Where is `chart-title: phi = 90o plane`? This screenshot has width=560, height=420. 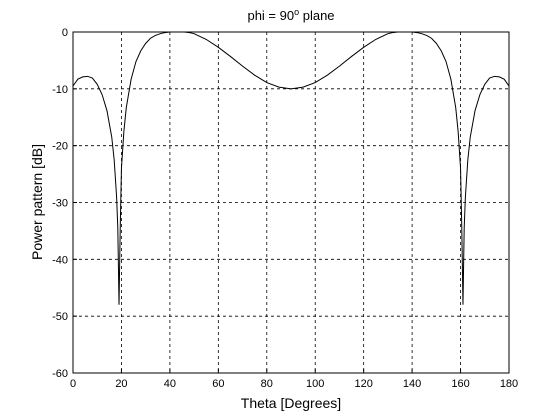
chart-title: phi = 90o plane is located at coordinates (290, 15).